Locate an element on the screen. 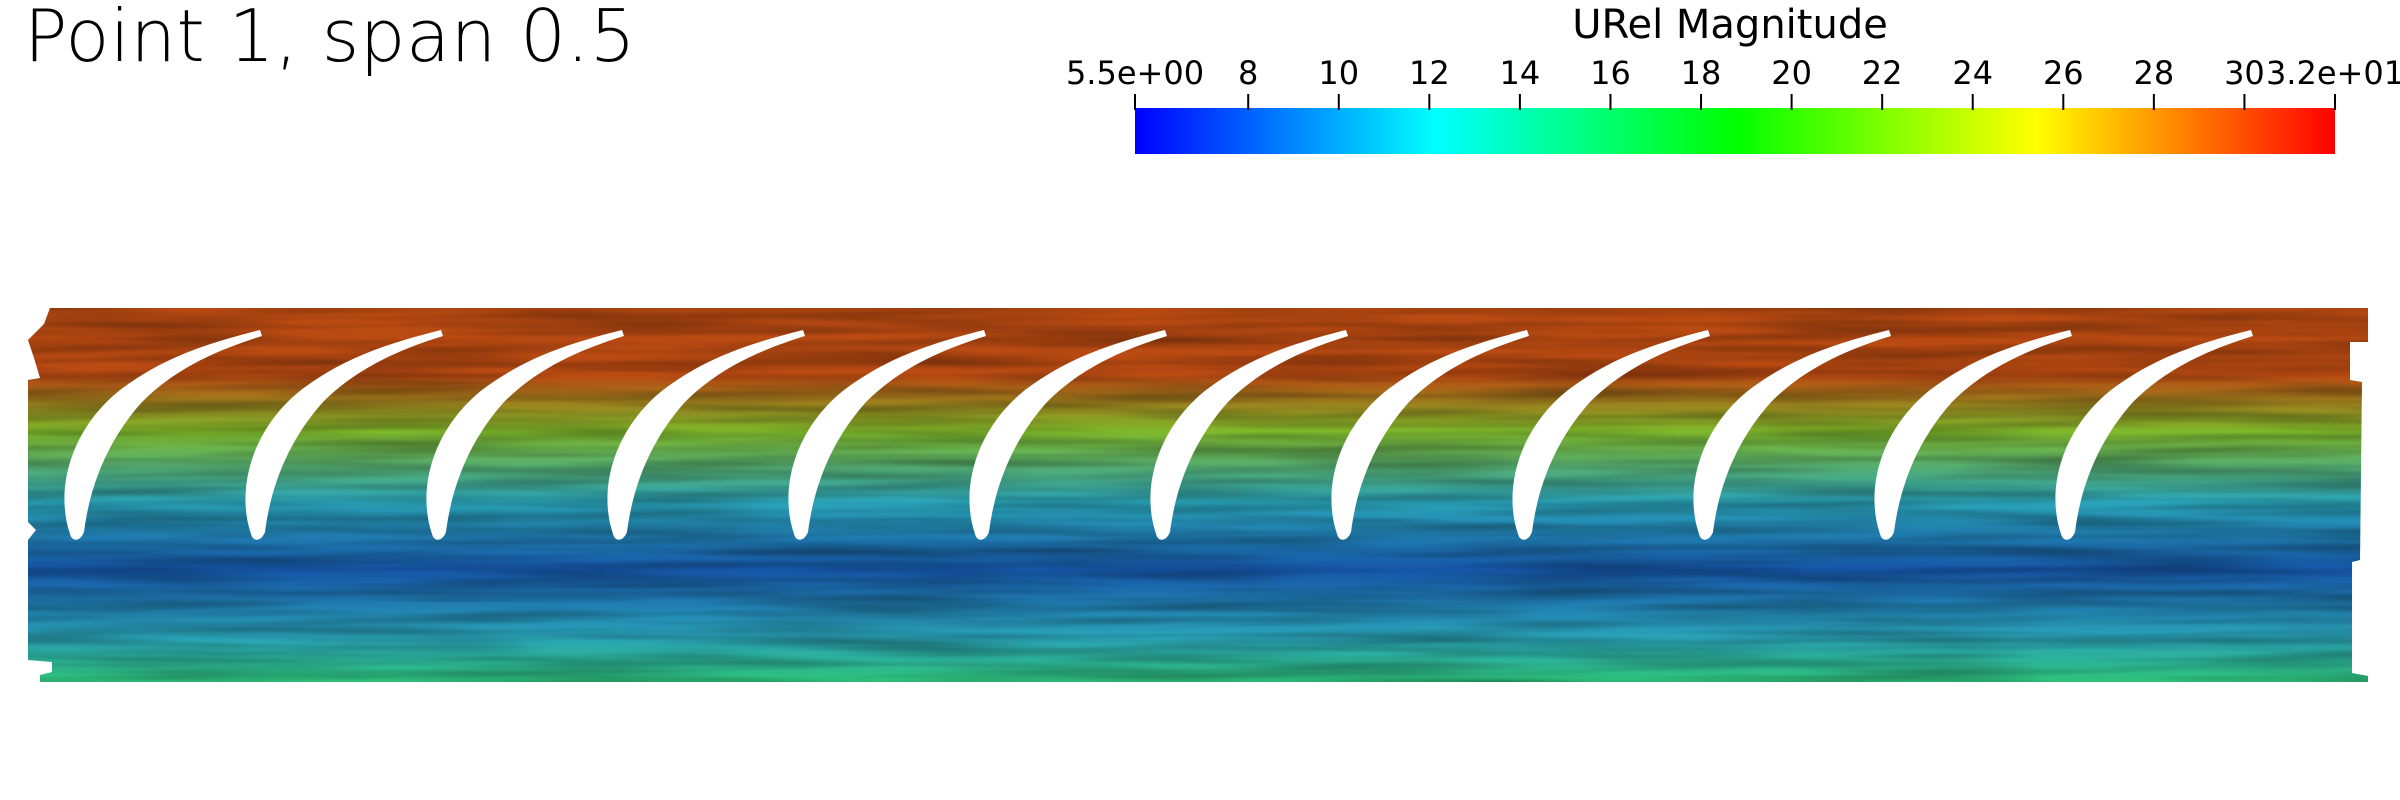 Image resolution: width=2400 pixels, height=800 pixels. colorbar-tick-label: 22 is located at coordinates (1882, 73).